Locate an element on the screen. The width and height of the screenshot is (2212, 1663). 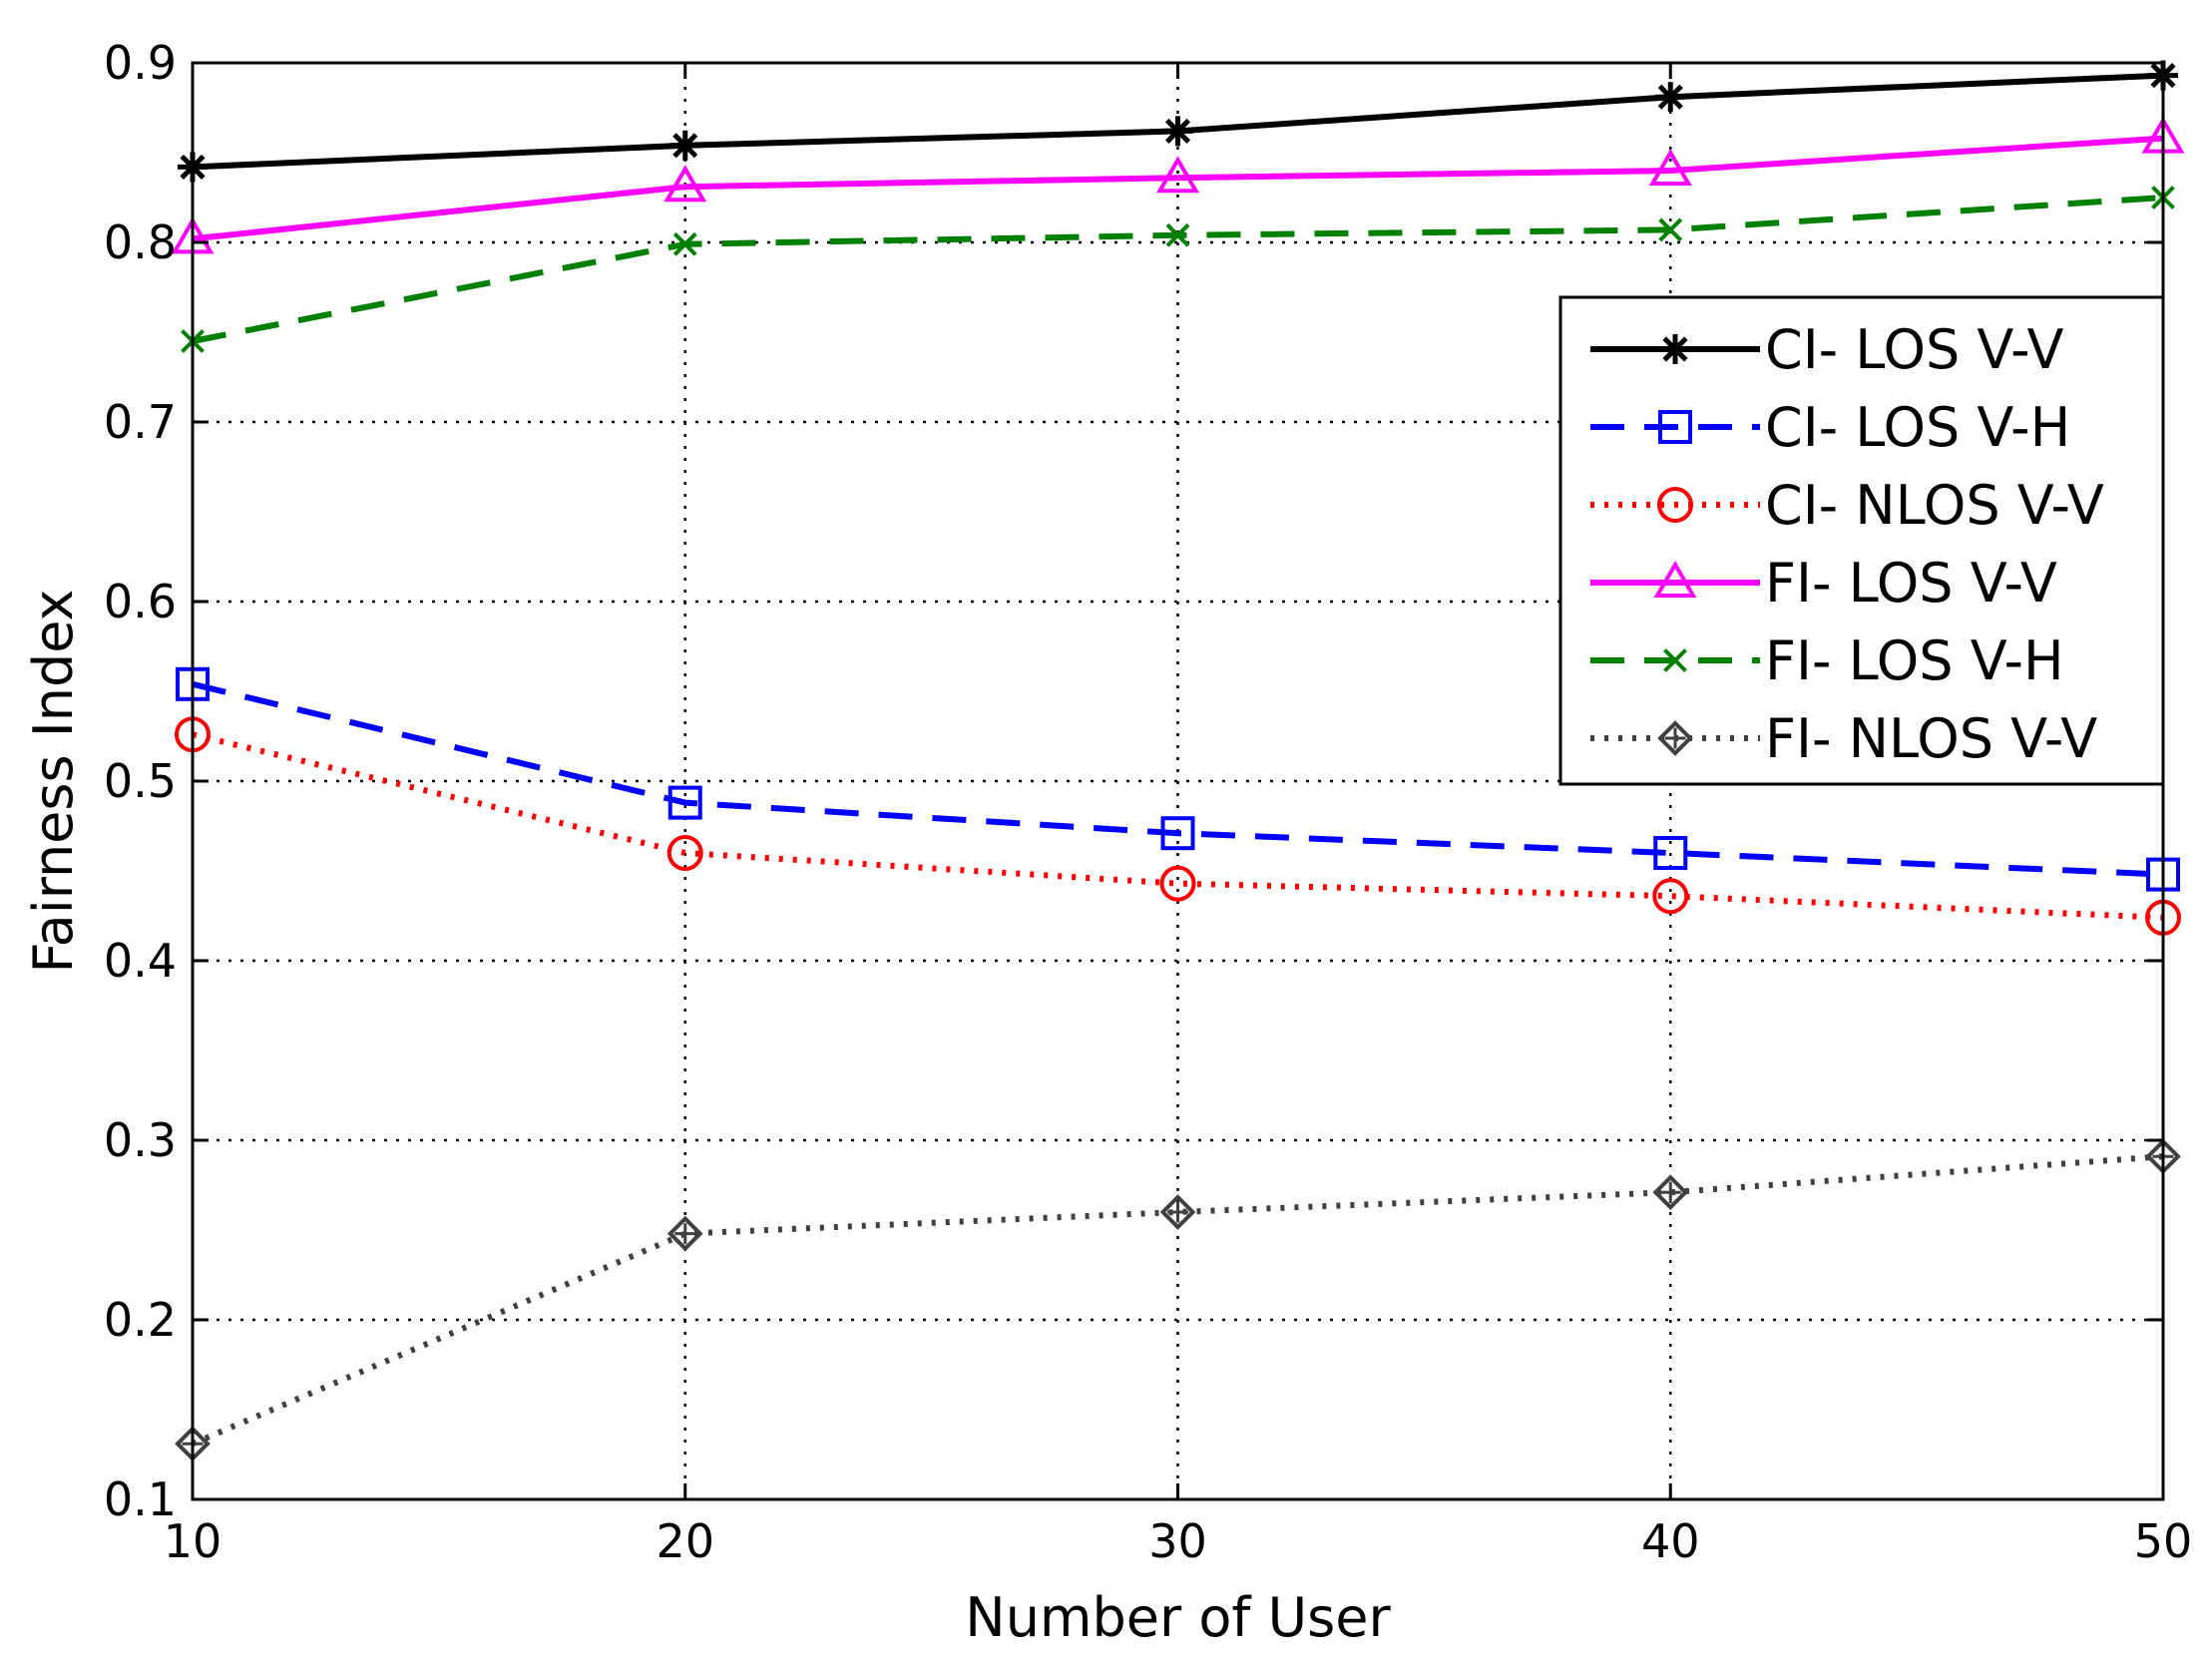
series-line-ci-nlos-v-v is located at coordinates (1178, 826).